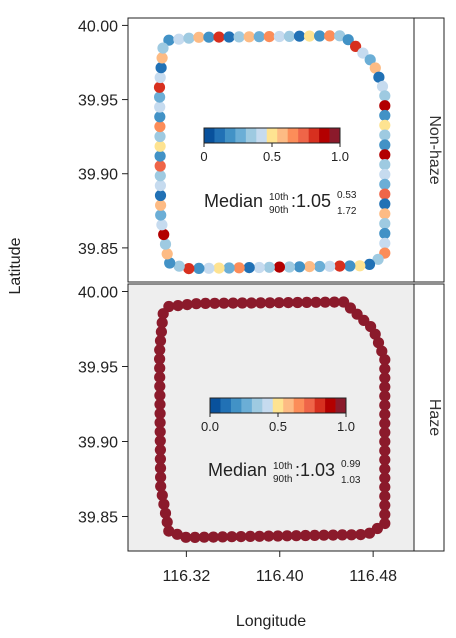 The image size is (456, 638). Describe the element at coordinates (347, 211) in the screenshot. I see `p90-value: 1.72` at that location.